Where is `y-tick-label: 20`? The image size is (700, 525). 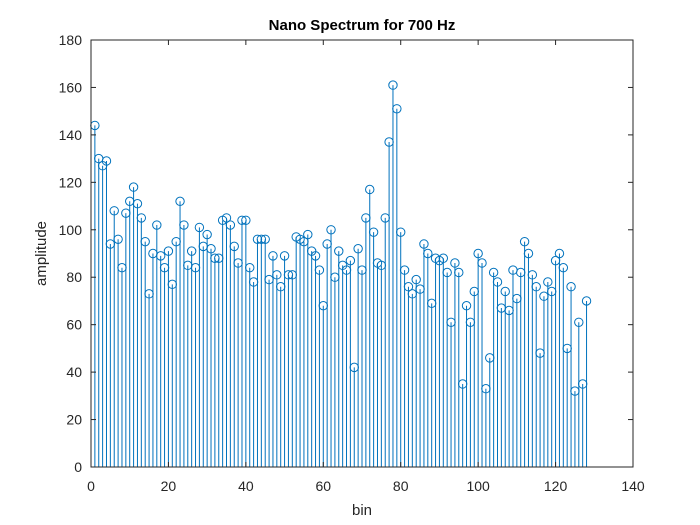
y-tick-label: 20 is located at coordinates (74, 420).